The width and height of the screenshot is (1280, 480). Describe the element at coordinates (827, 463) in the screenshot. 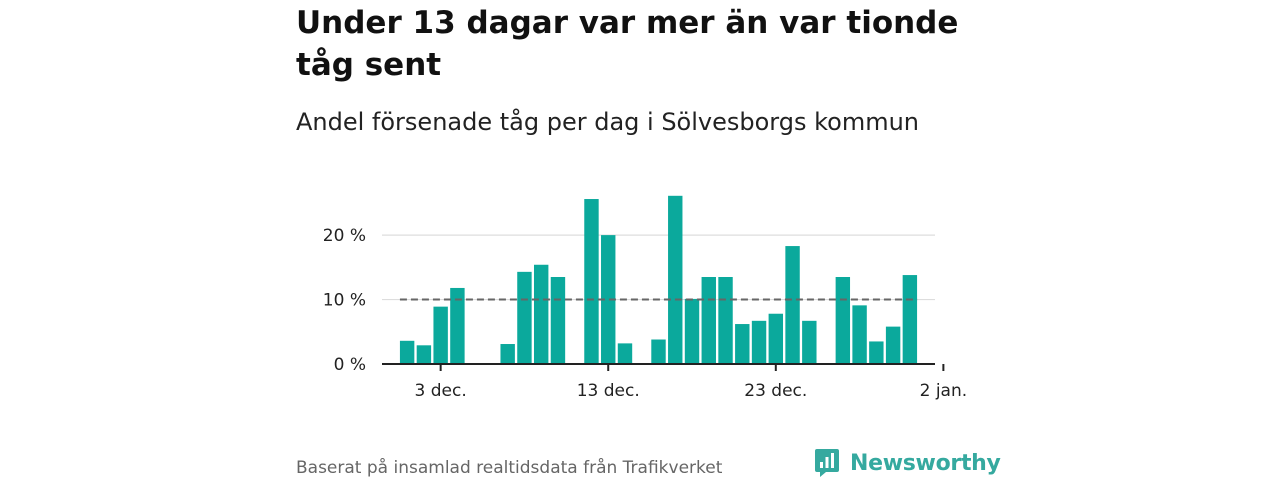

I see `newsworthy-logo-icon` at that location.